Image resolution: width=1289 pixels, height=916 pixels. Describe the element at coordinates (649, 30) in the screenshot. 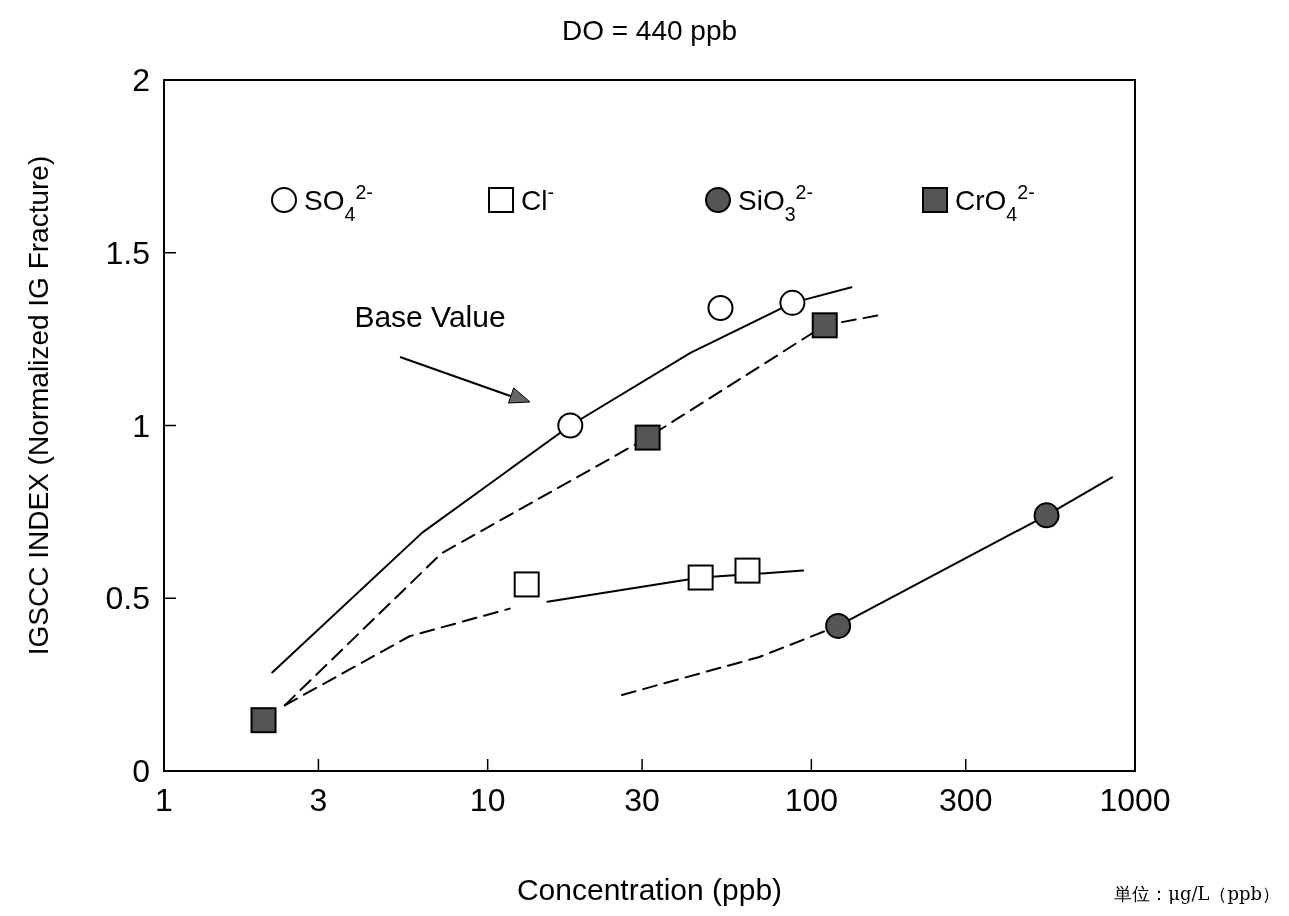

I see `chart-title: DO = 440 ppb` at that location.